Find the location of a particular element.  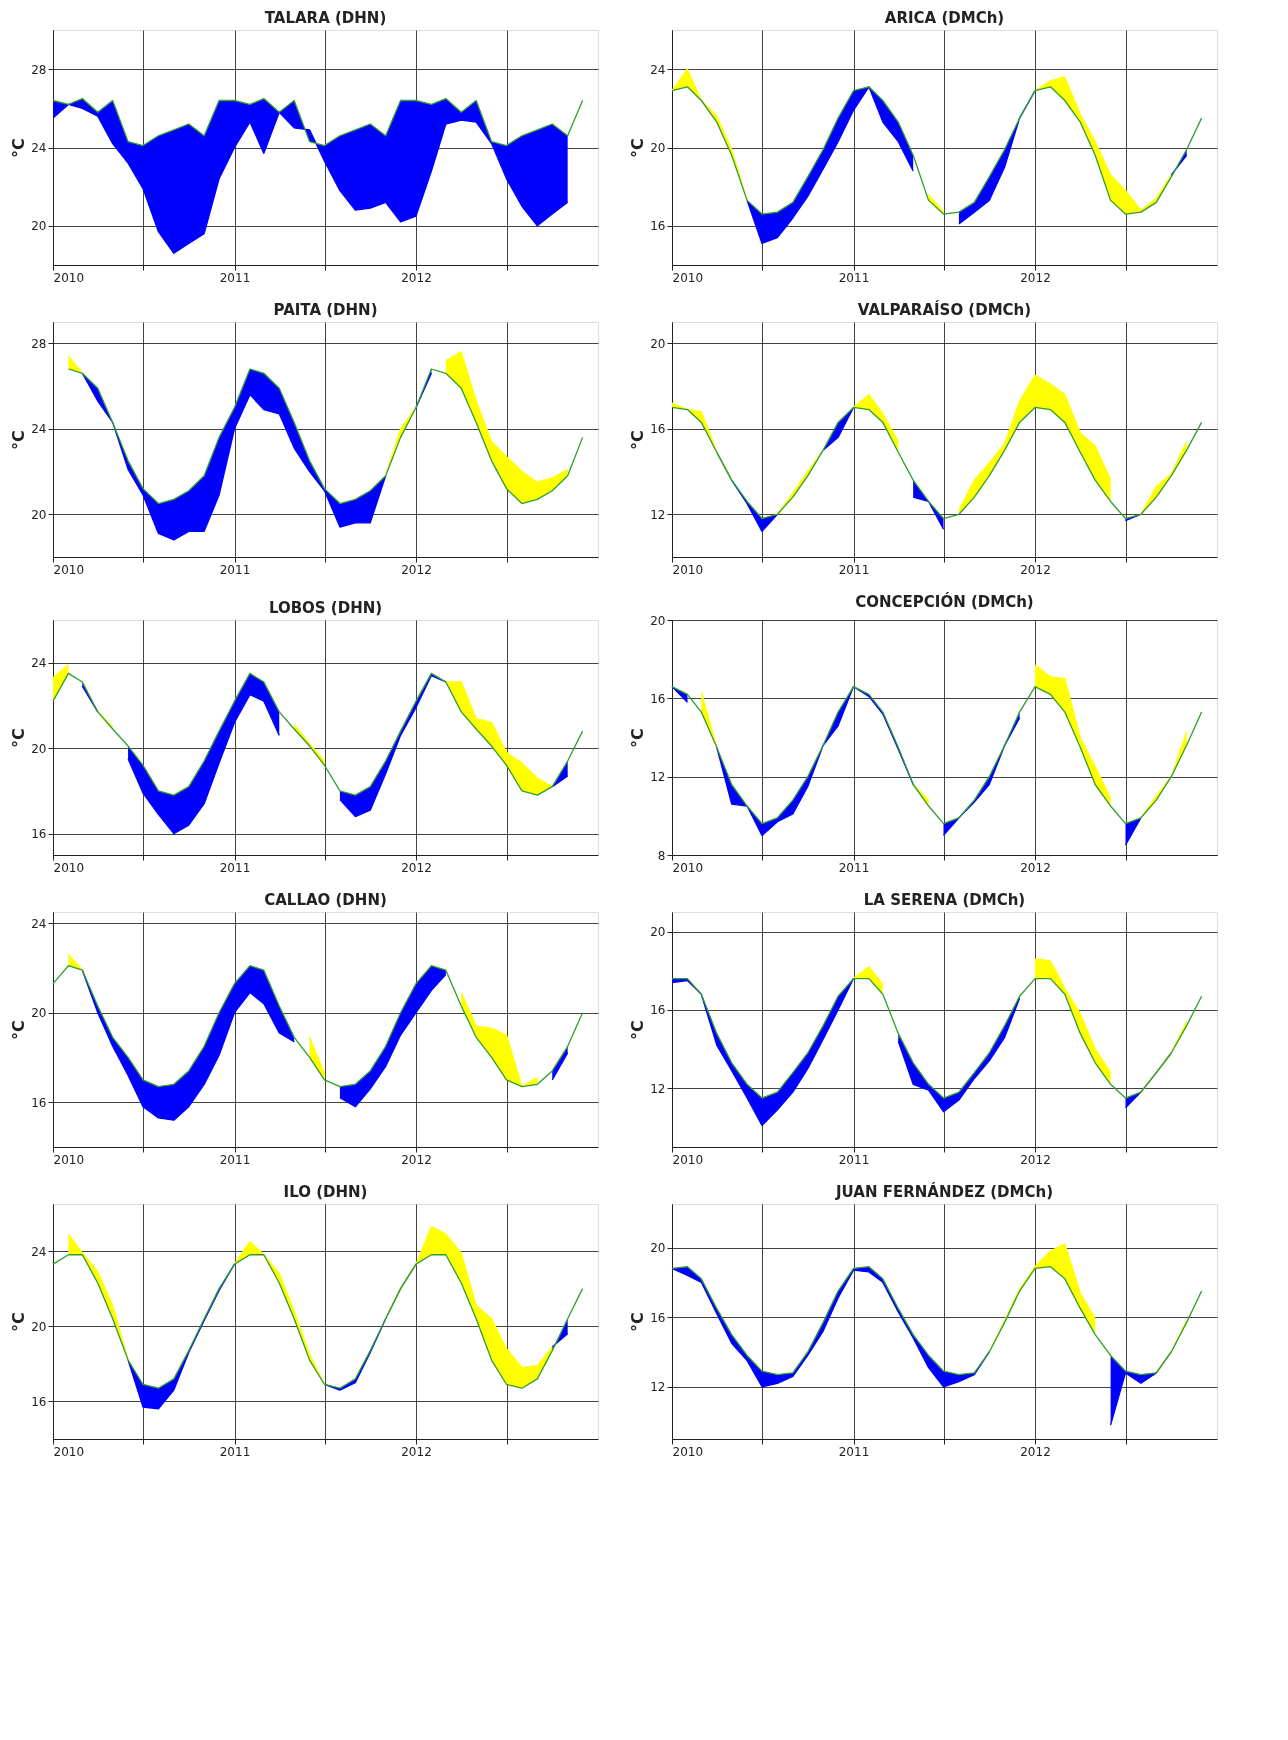

chart-title: LOBOS (DHN) is located at coordinates (325, 608).